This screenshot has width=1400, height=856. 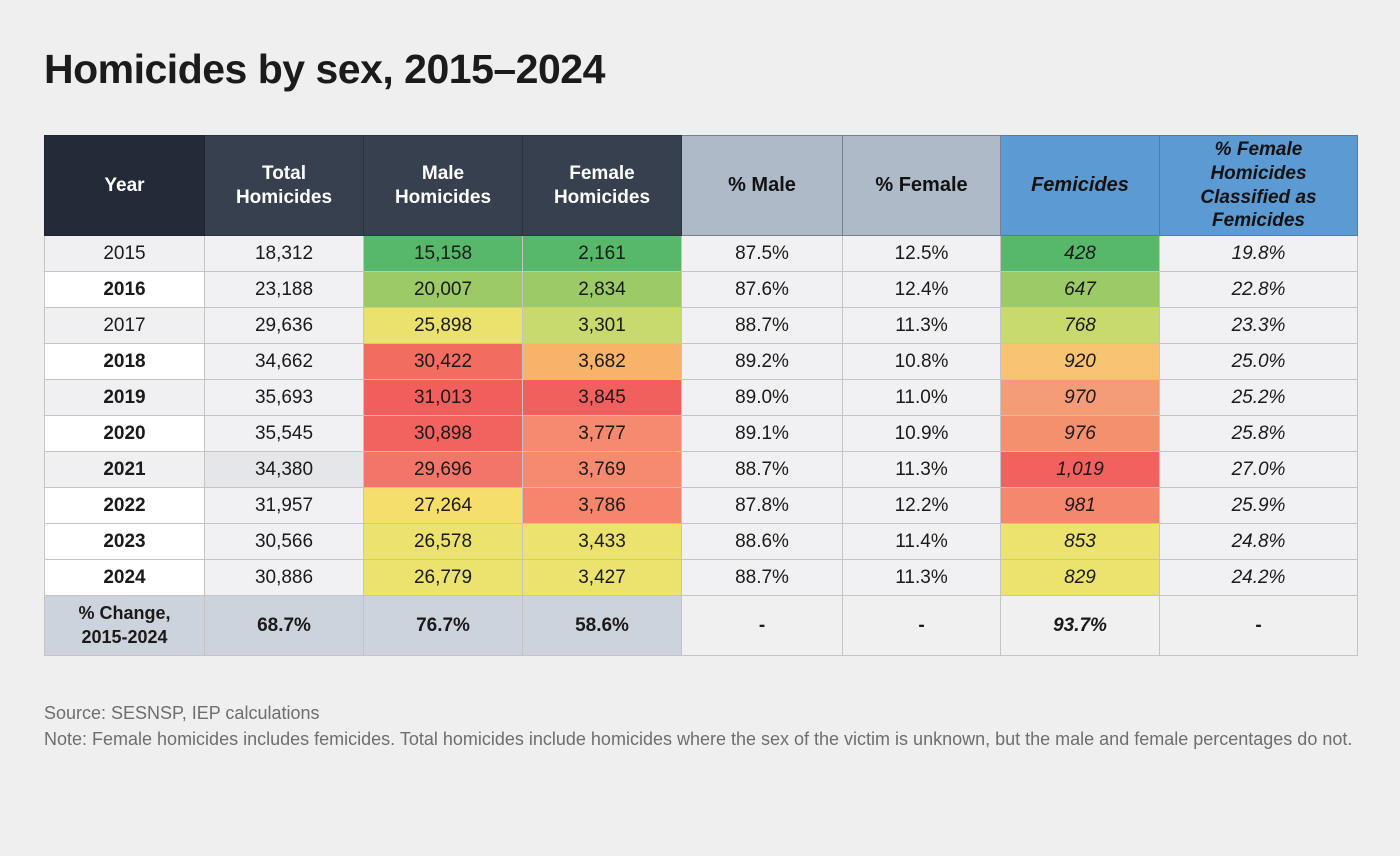 I want to click on pct-femicides-cell: 25.9%, so click(x=1258, y=505).